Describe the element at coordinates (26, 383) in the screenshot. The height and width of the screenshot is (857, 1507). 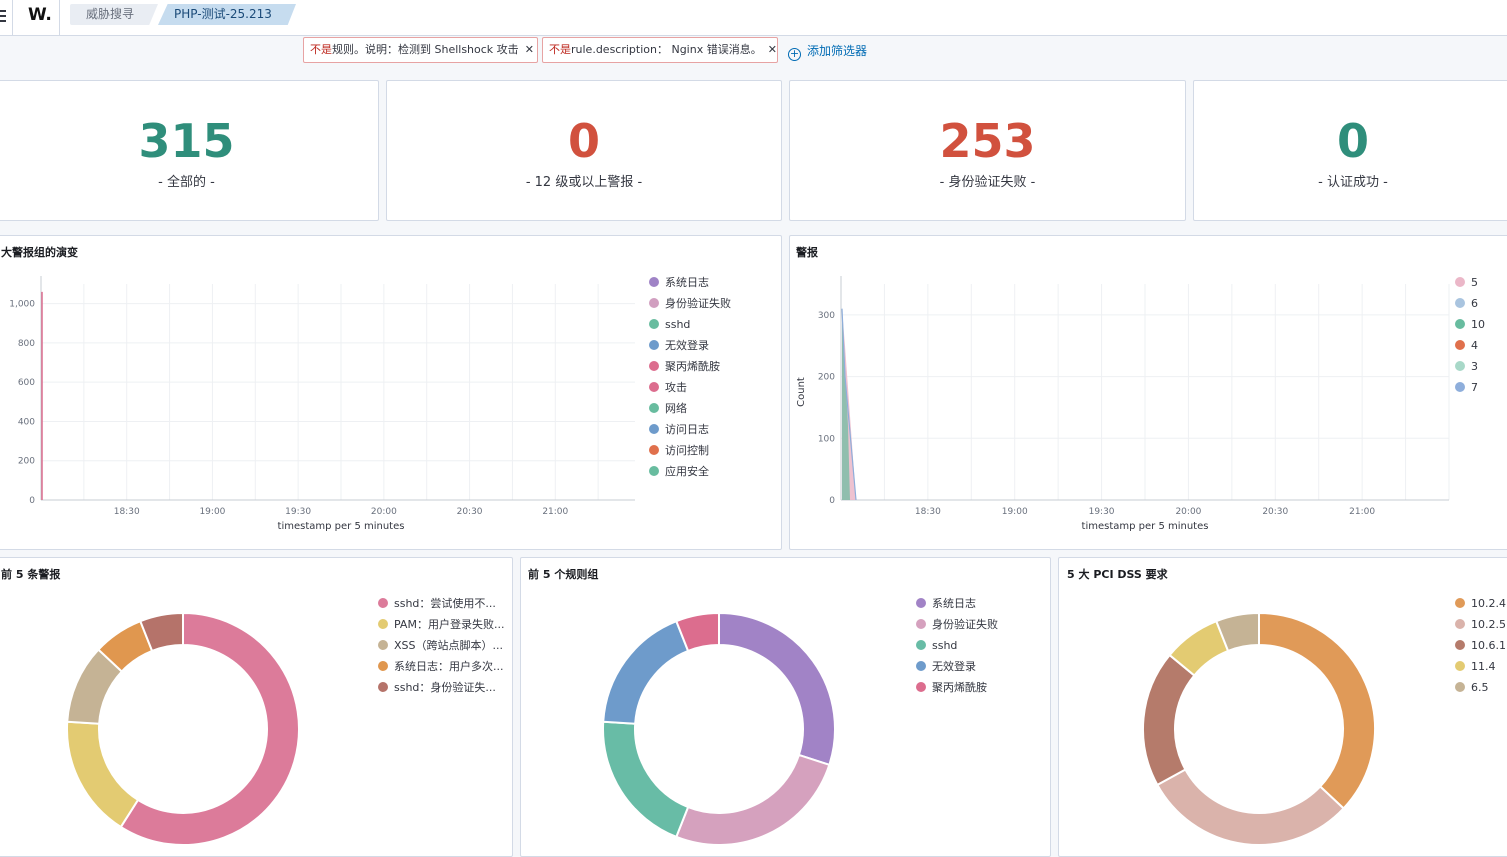
I see `y-tick-label: 600` at that location.